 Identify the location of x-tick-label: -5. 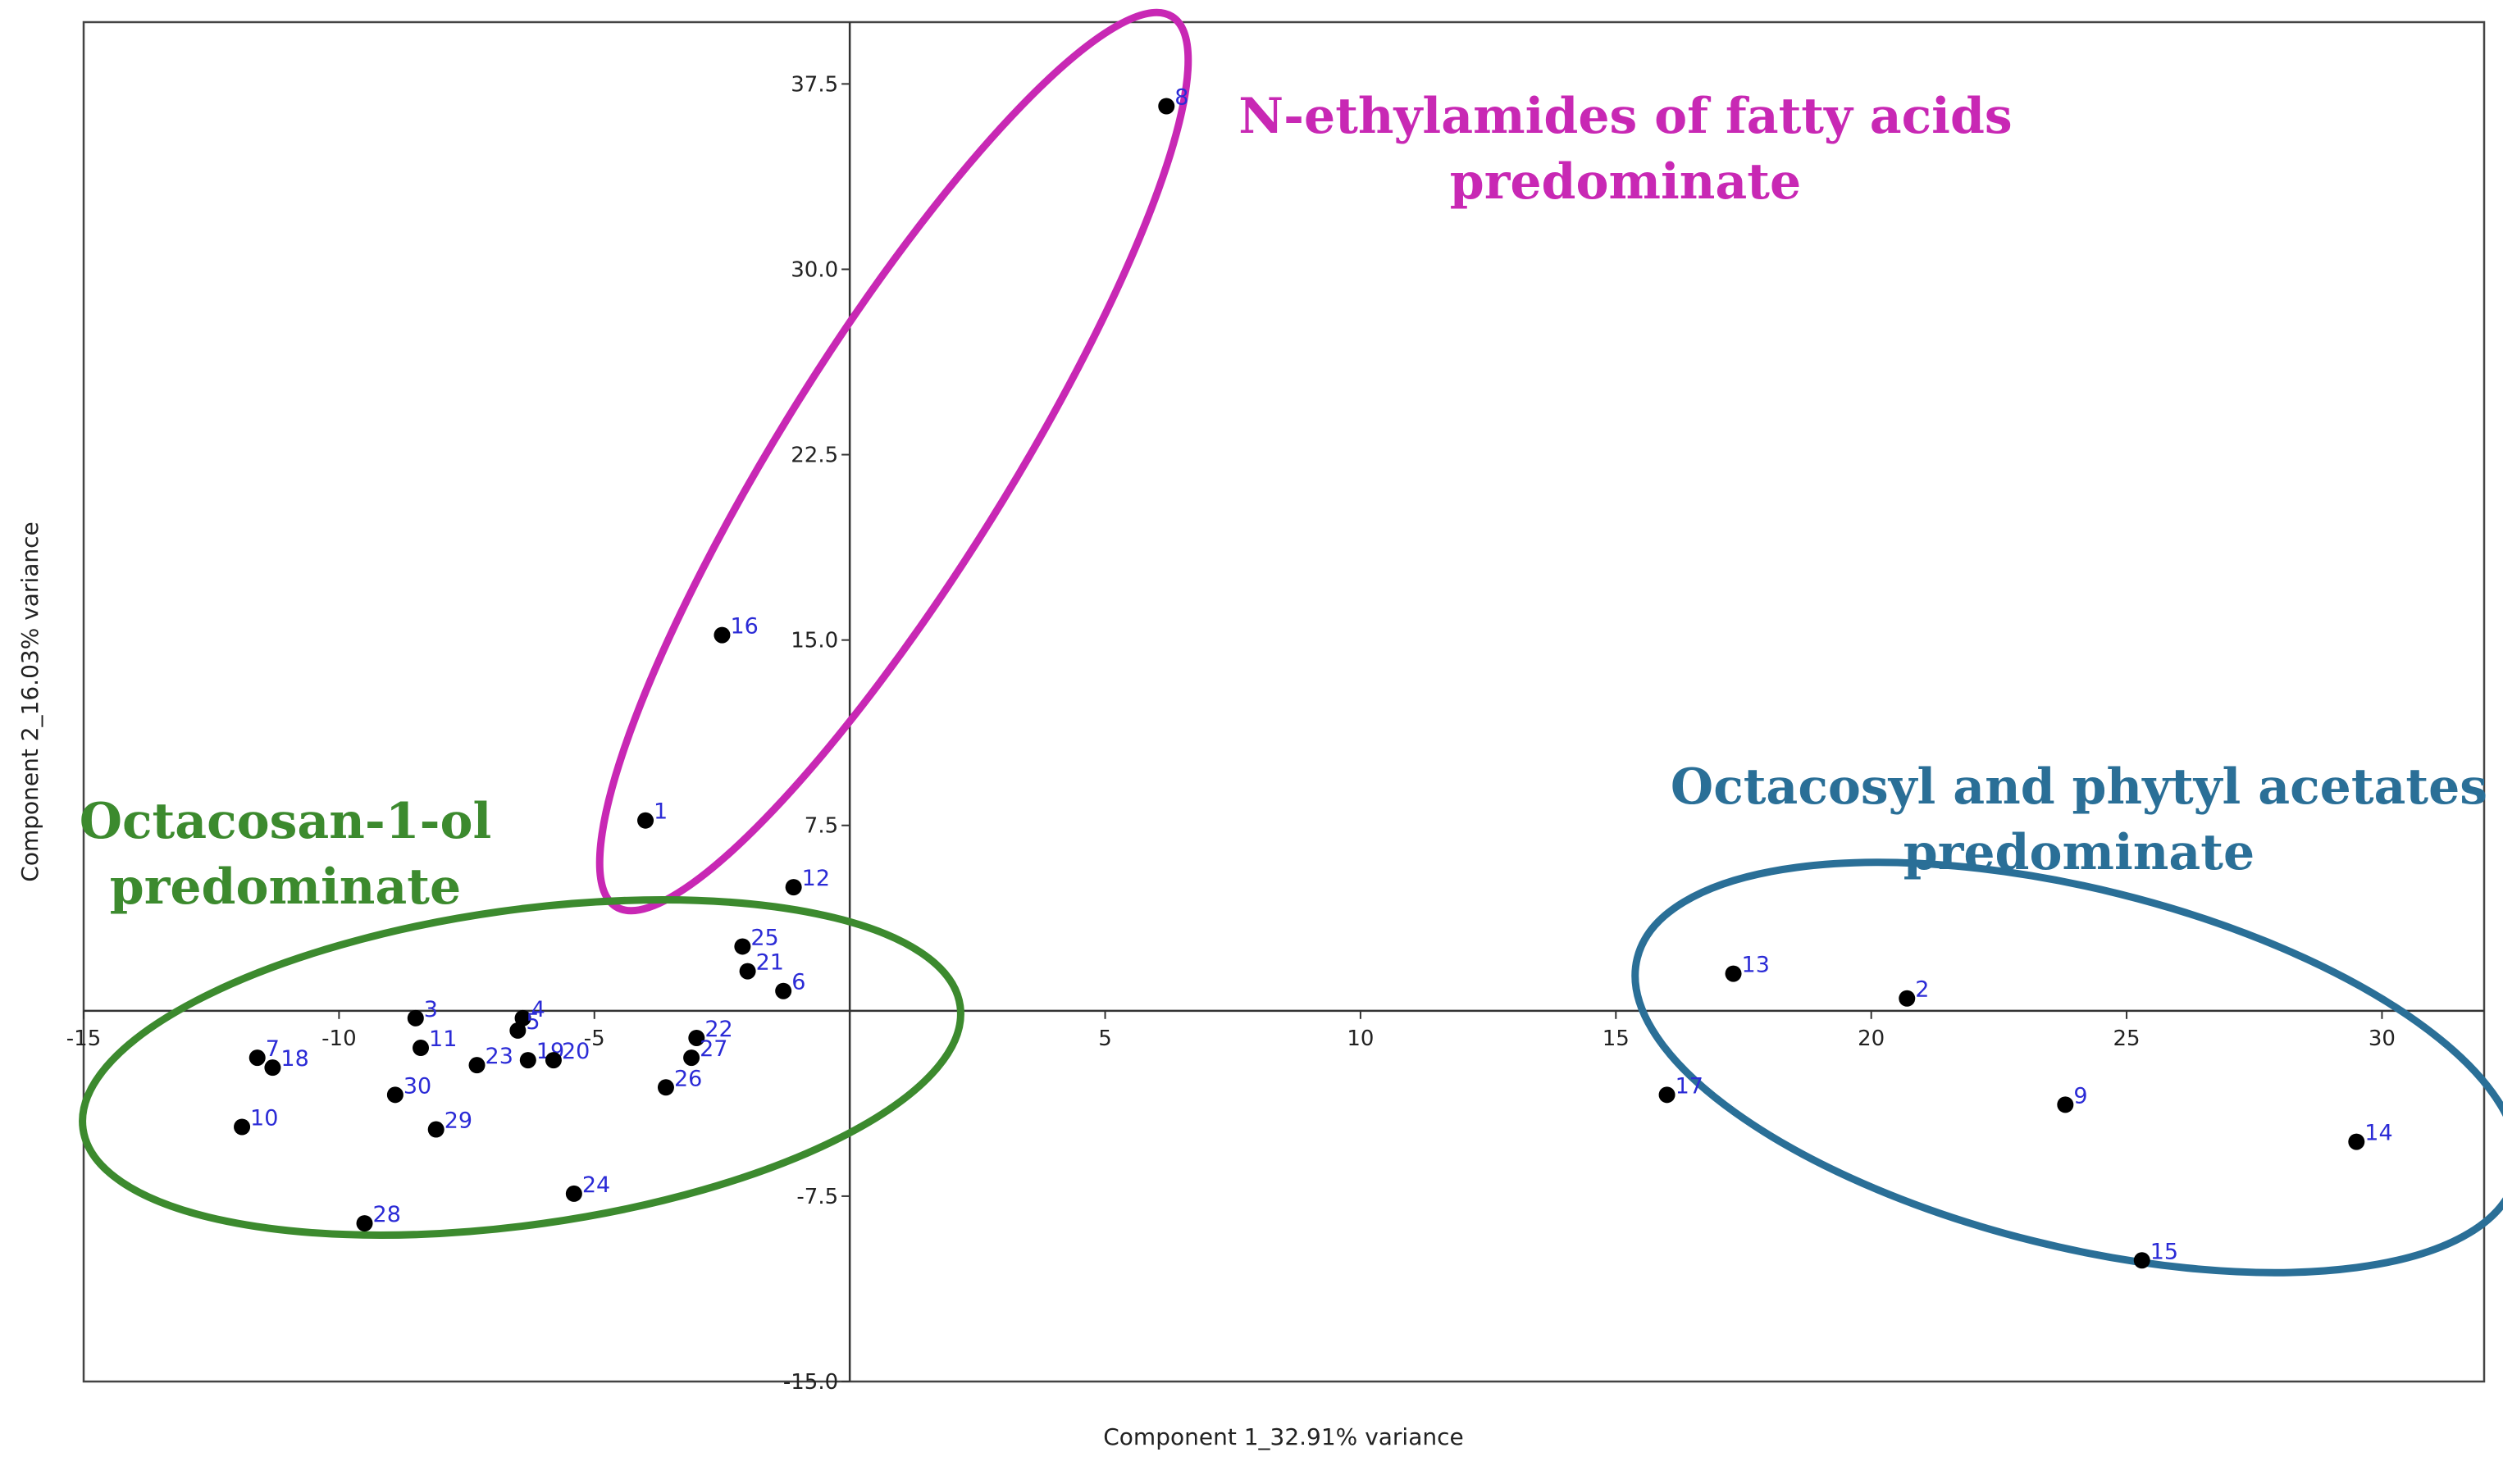
(595, 1039).